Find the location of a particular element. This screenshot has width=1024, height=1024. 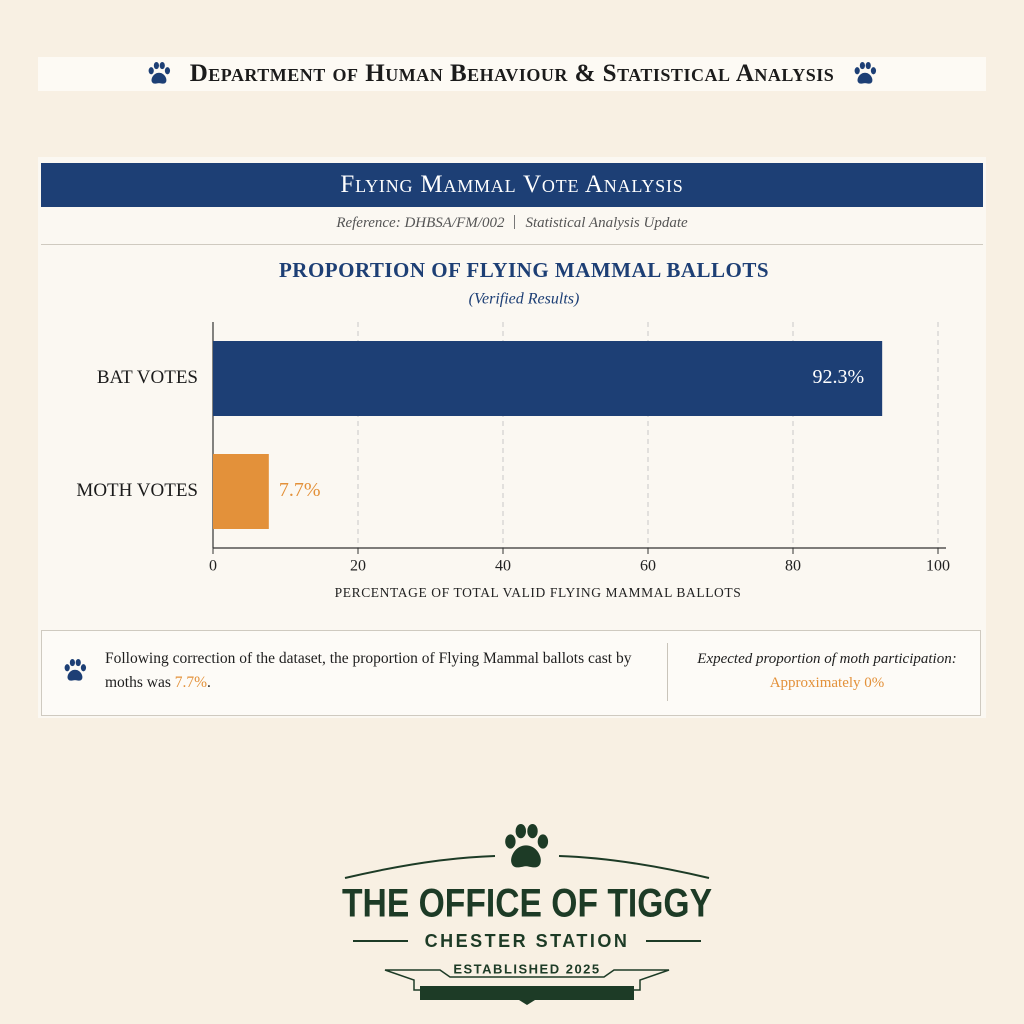

ribbon is located at coordinates (527, 980).